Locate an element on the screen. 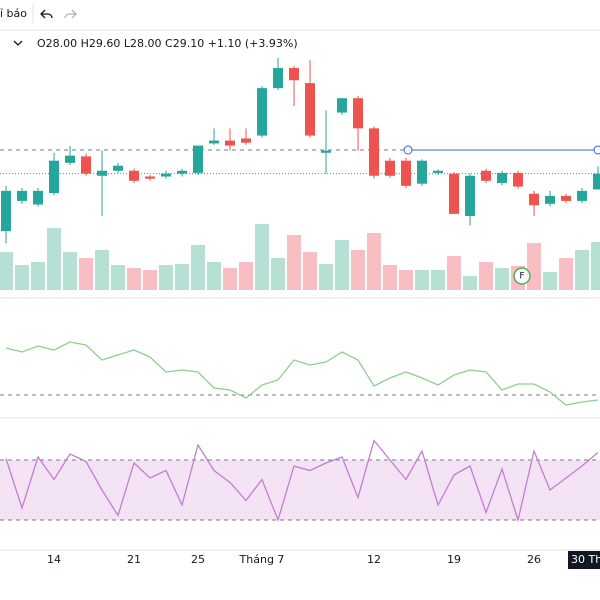 The height and width of the screenshot is (600, 600). collapse-legend is located at coordinates (18, 43).